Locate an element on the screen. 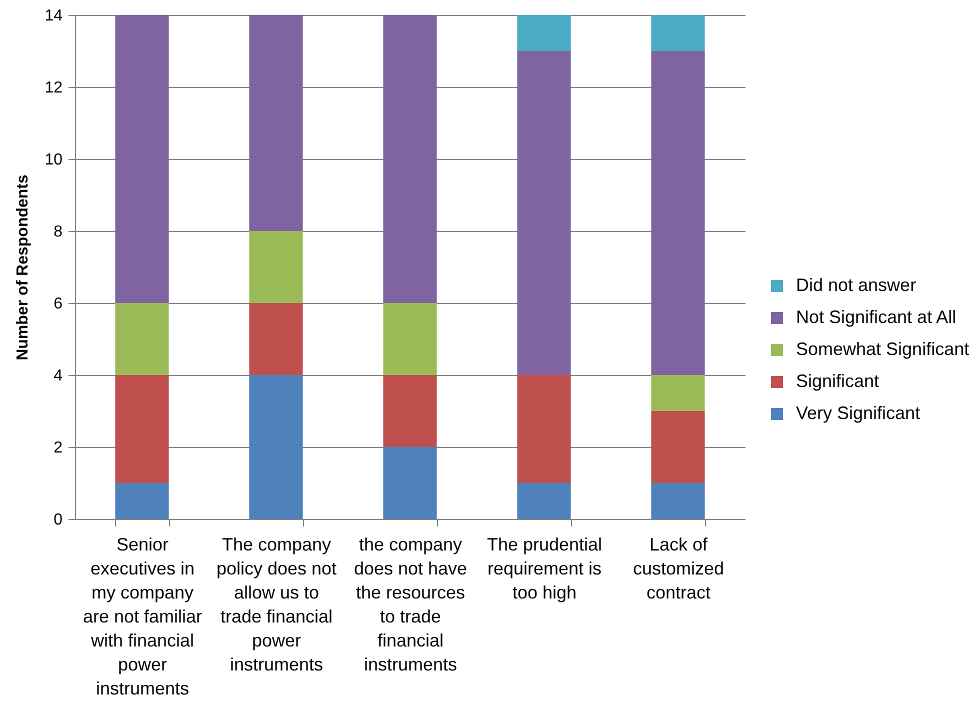  y-tick-label: 6 is located at coordinates (58, 304).